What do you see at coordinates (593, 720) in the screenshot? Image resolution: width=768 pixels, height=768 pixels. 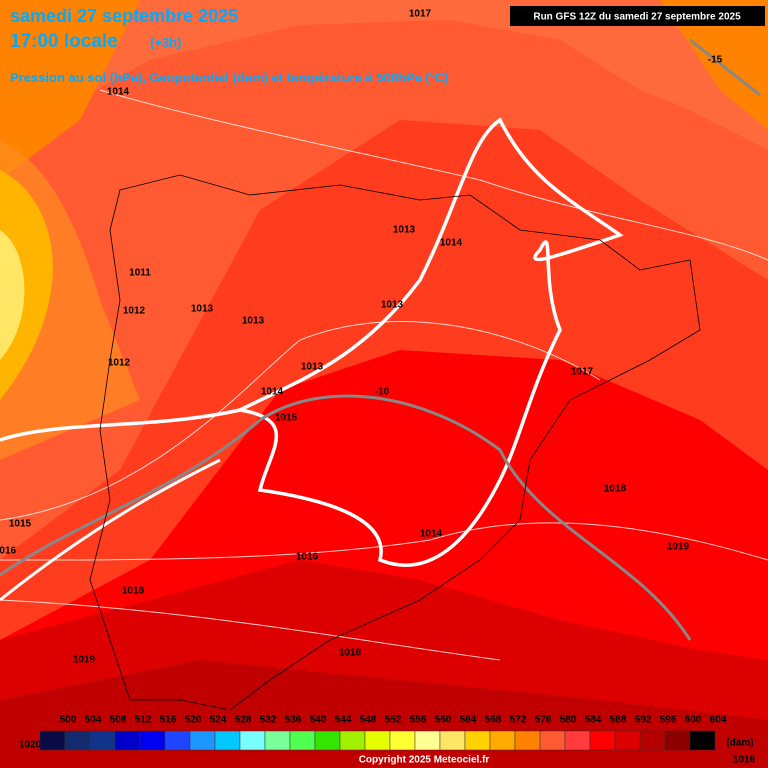 I see `scale-label: 584` at bounding box center [593, 720].